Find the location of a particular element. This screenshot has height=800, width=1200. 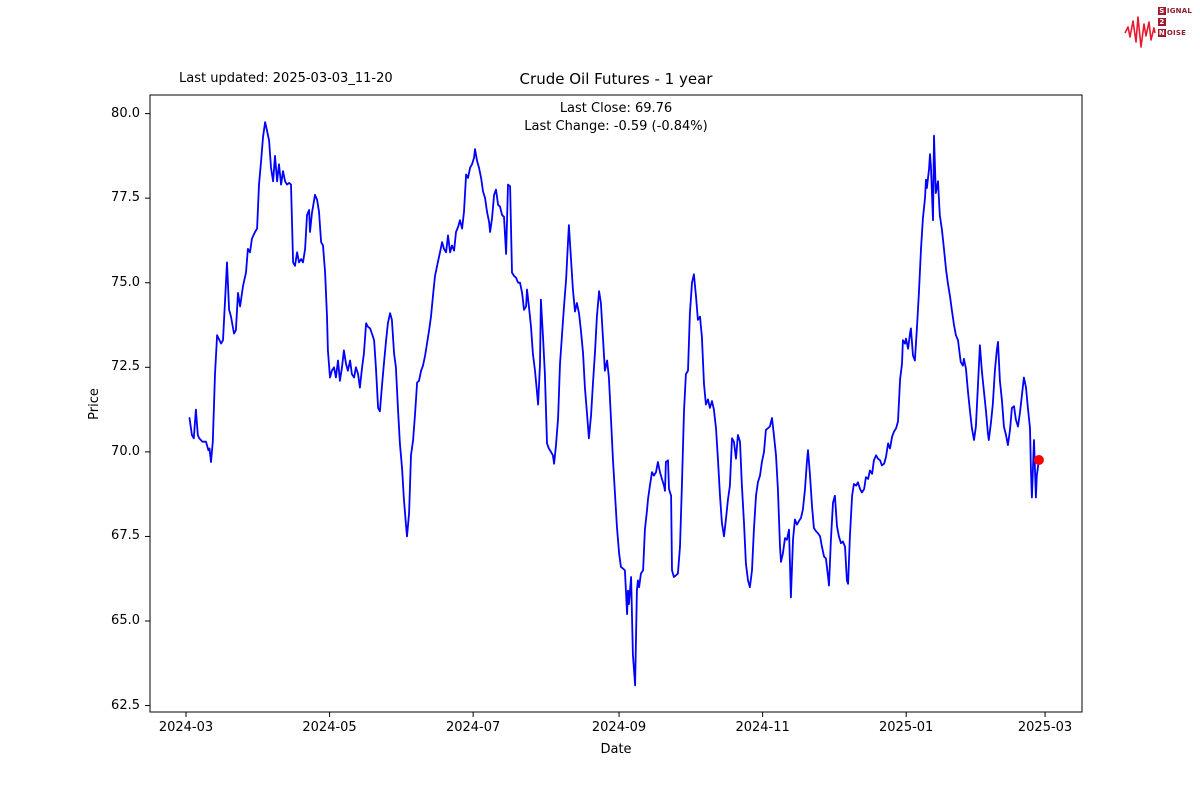

last-close-marker is located at coordinates (1038, 459).